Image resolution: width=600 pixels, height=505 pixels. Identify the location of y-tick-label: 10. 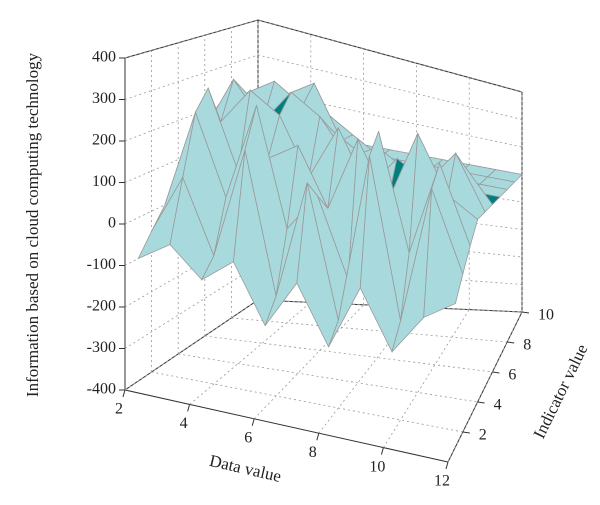
(546, 315).